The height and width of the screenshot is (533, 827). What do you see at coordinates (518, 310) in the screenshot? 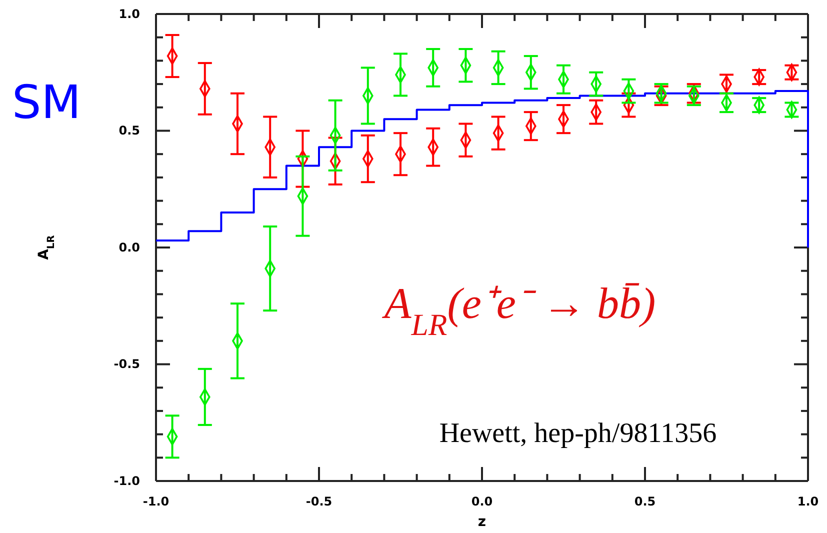
I see `annotation: A$_{LR}$(e⁺e⁻ → bb̄)` at bounding box center [518, 310].